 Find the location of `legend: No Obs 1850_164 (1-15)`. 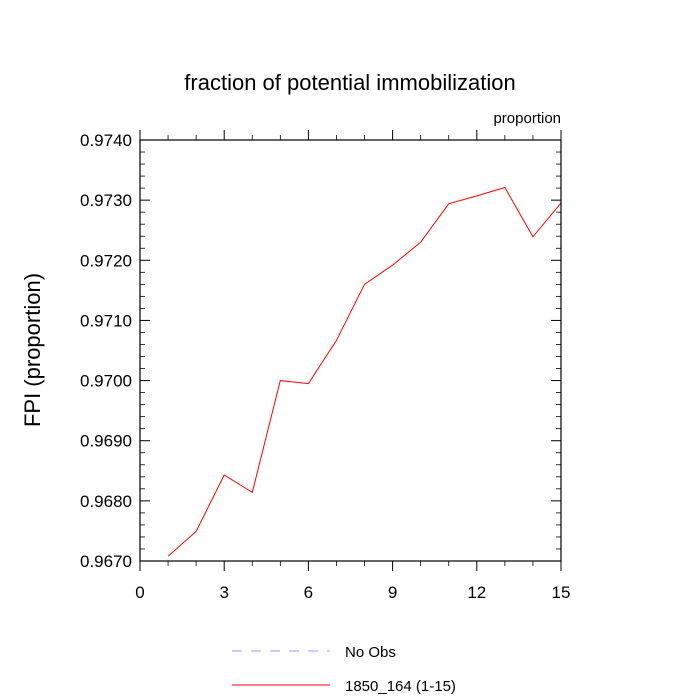

legend: No Obs 1850_164 (1-15) is located at coordinates (344, 669).